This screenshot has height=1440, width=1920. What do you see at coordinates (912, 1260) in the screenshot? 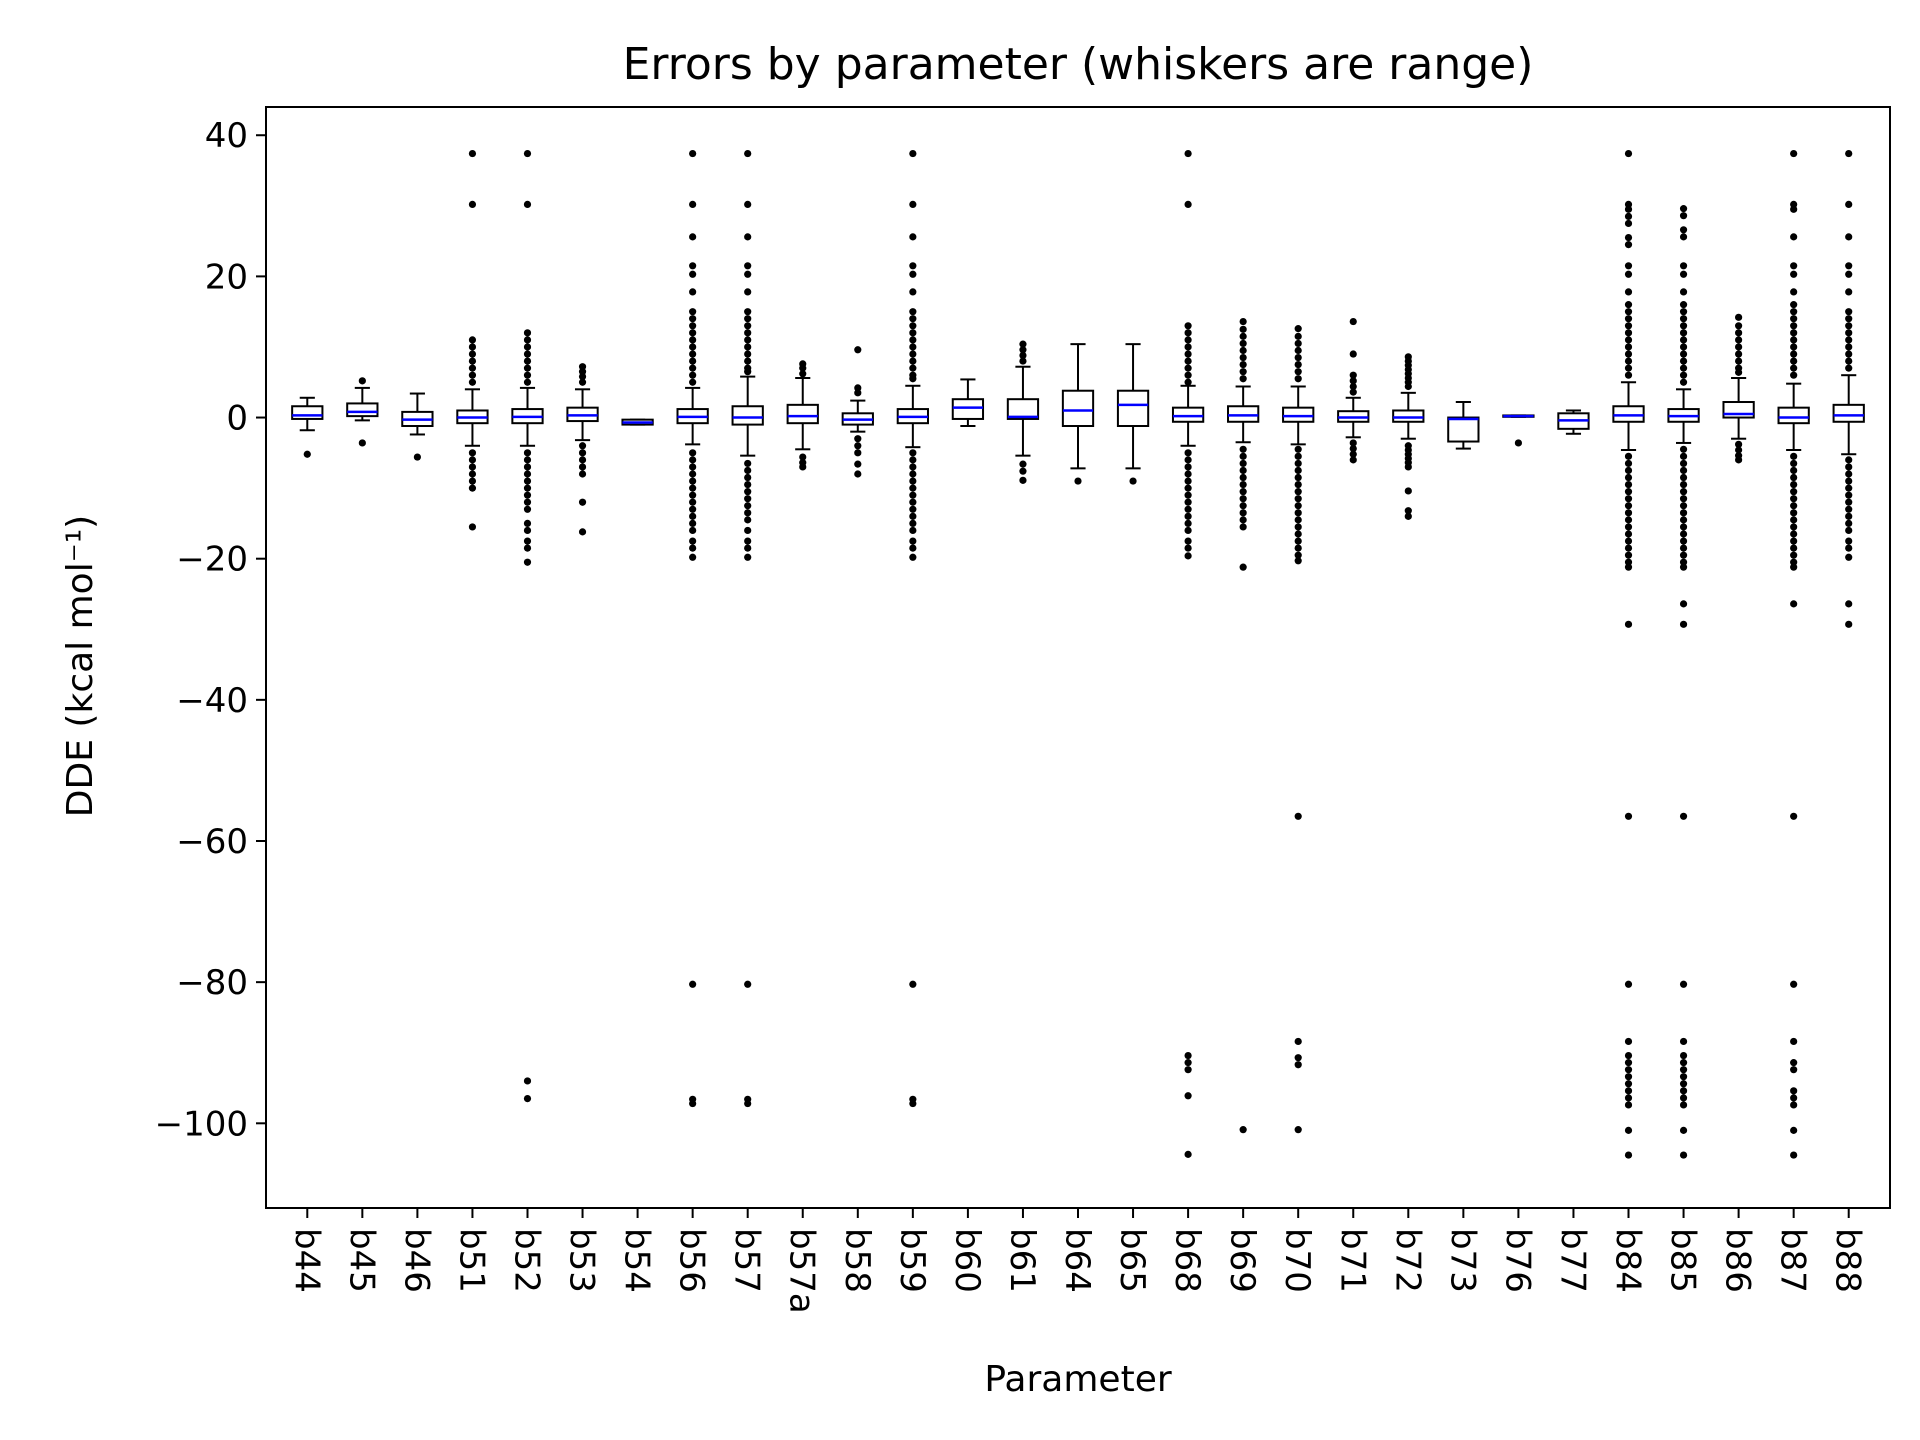
I see `x-tick-label: b59` at bounding box center [912, 1260].